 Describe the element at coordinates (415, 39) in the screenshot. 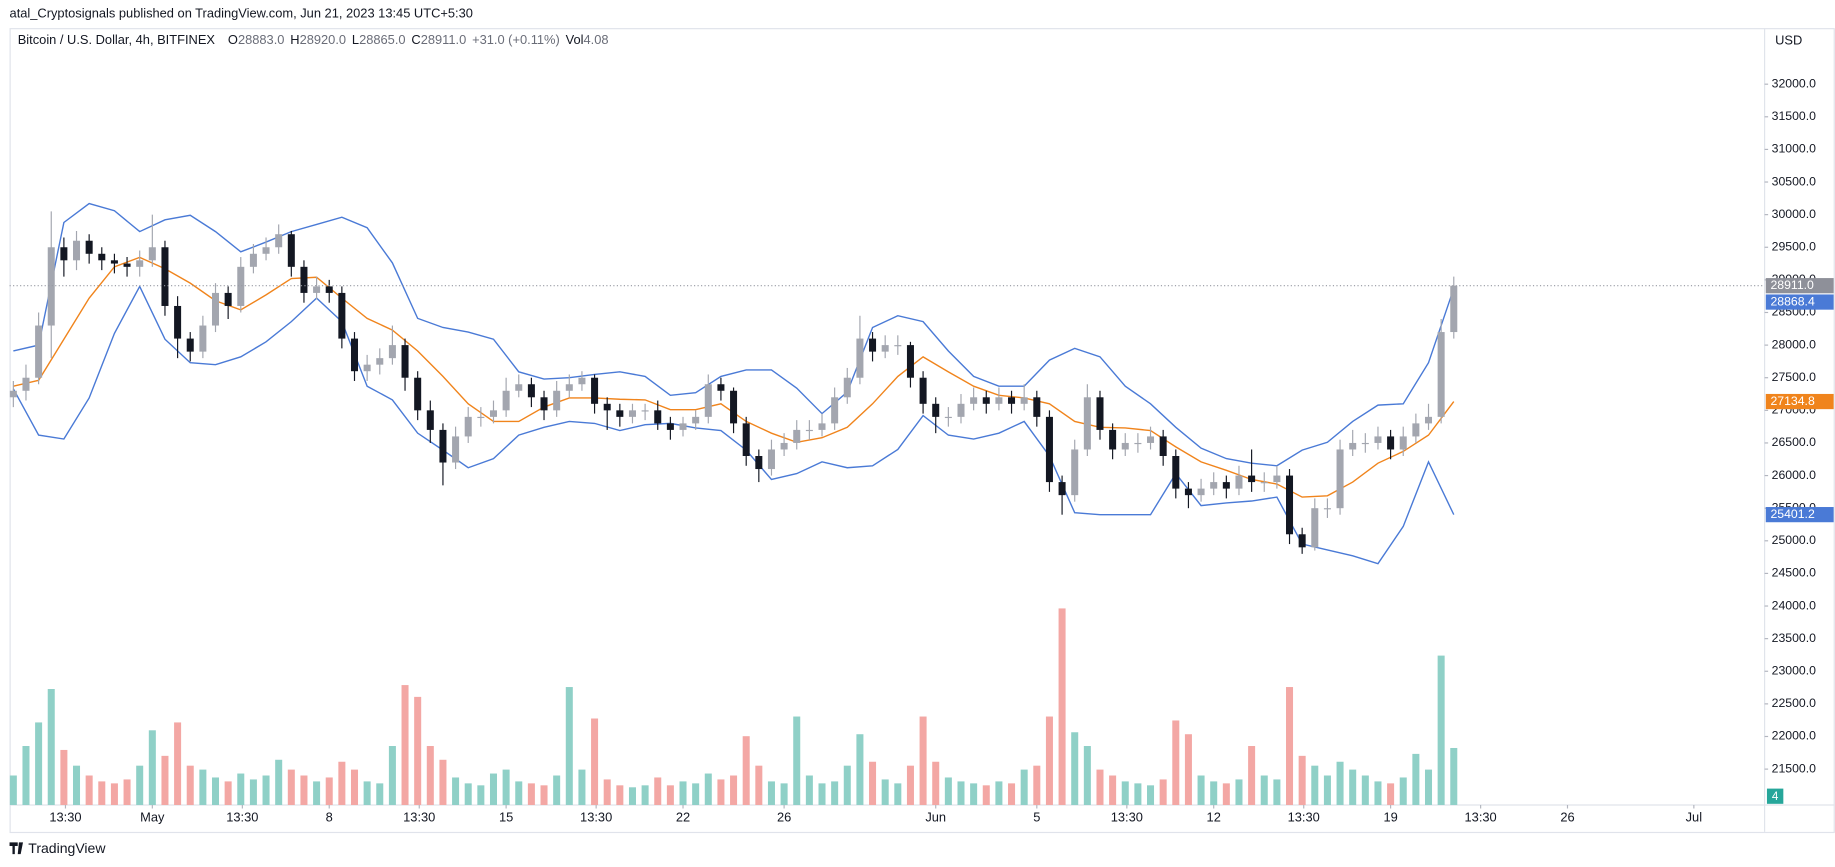

I see `legend-key: C` at that location.